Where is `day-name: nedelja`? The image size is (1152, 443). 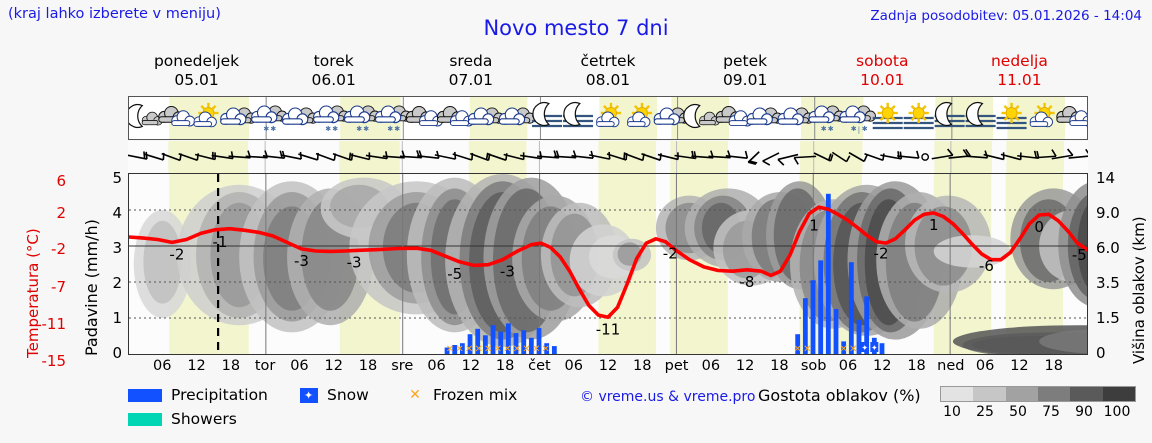 day-name: nedelja is located at coordinates (1019, 61).